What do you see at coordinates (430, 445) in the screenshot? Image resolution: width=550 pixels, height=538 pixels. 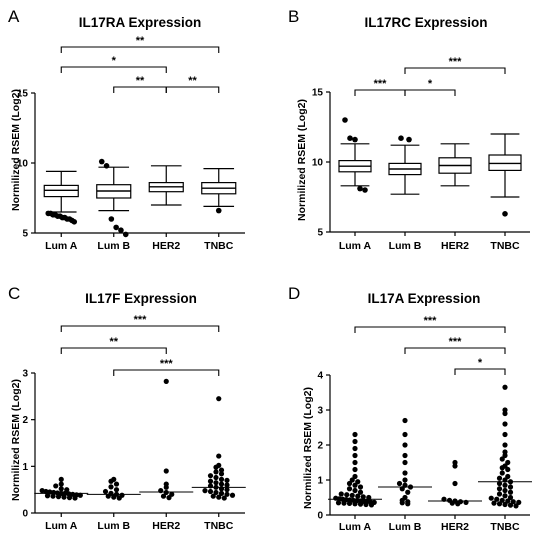 I see `panel-d-marks` at bounding box center [430, 445].